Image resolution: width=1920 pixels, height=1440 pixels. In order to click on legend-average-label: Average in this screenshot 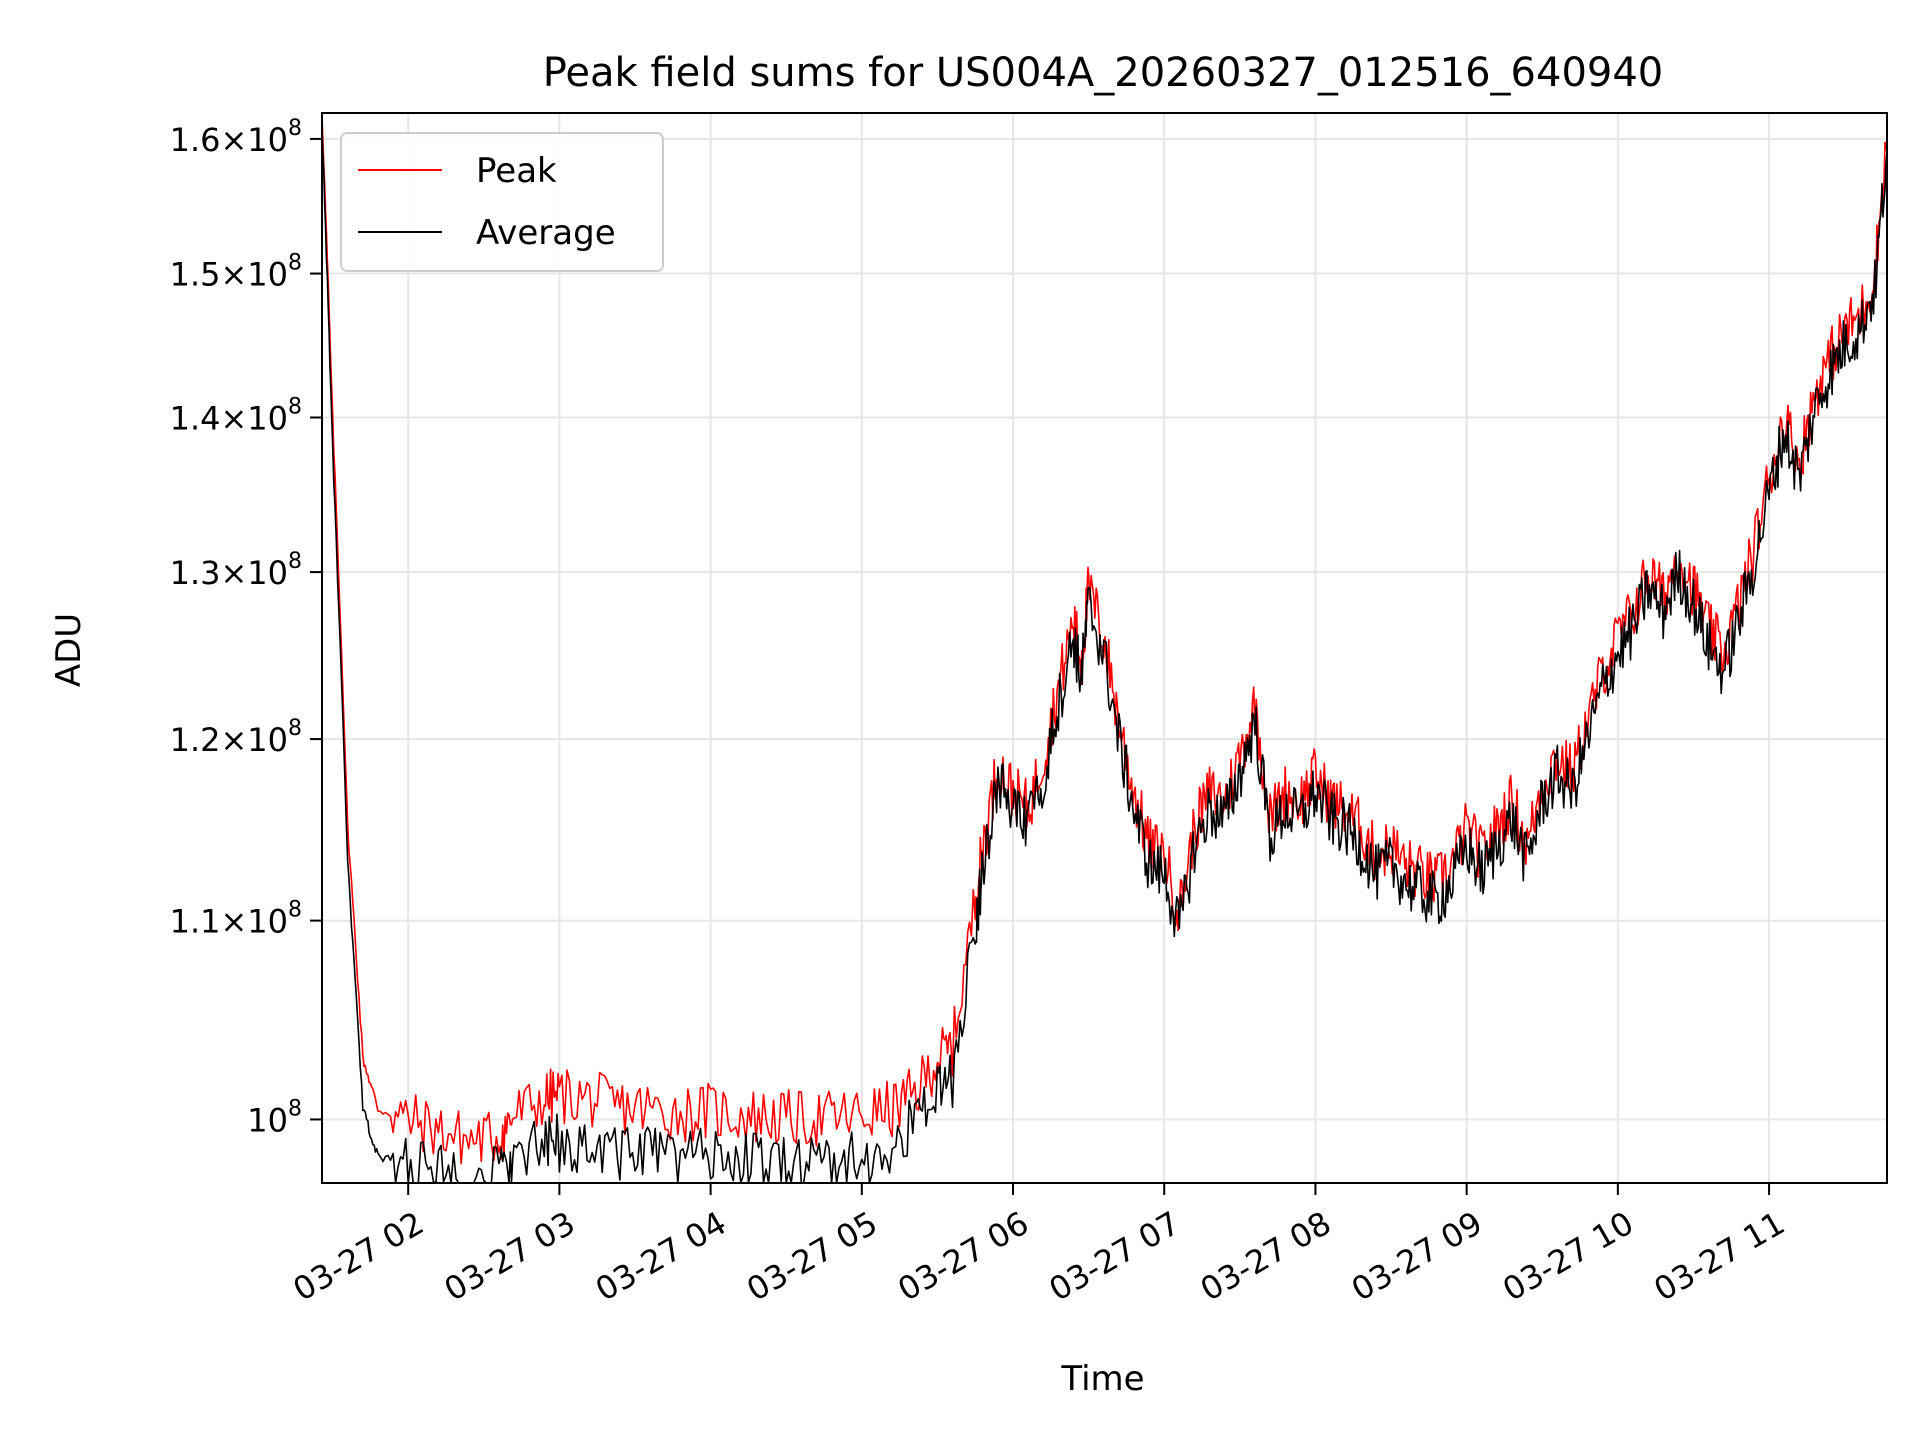, I will do `click(546, 233)`.